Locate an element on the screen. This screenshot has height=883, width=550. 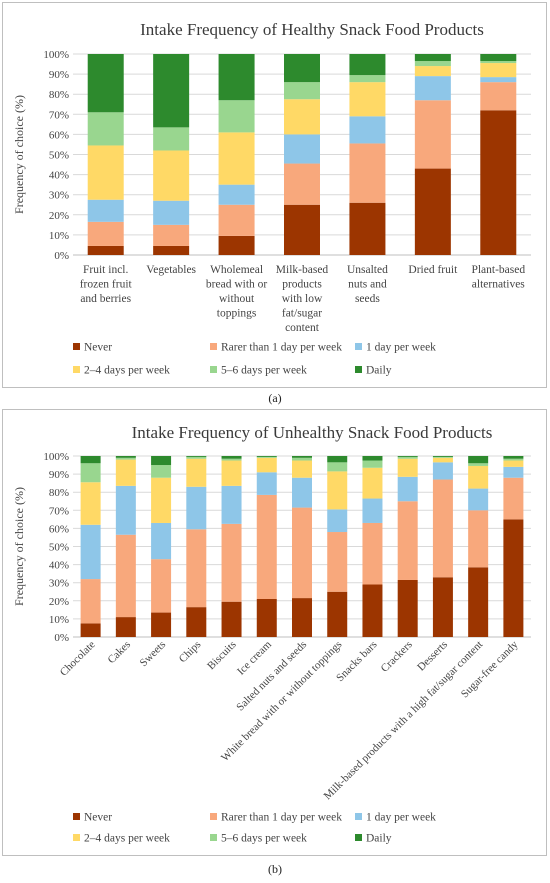
legend-label: Rarer than 1 day per week is located at coordinates (281, 818).